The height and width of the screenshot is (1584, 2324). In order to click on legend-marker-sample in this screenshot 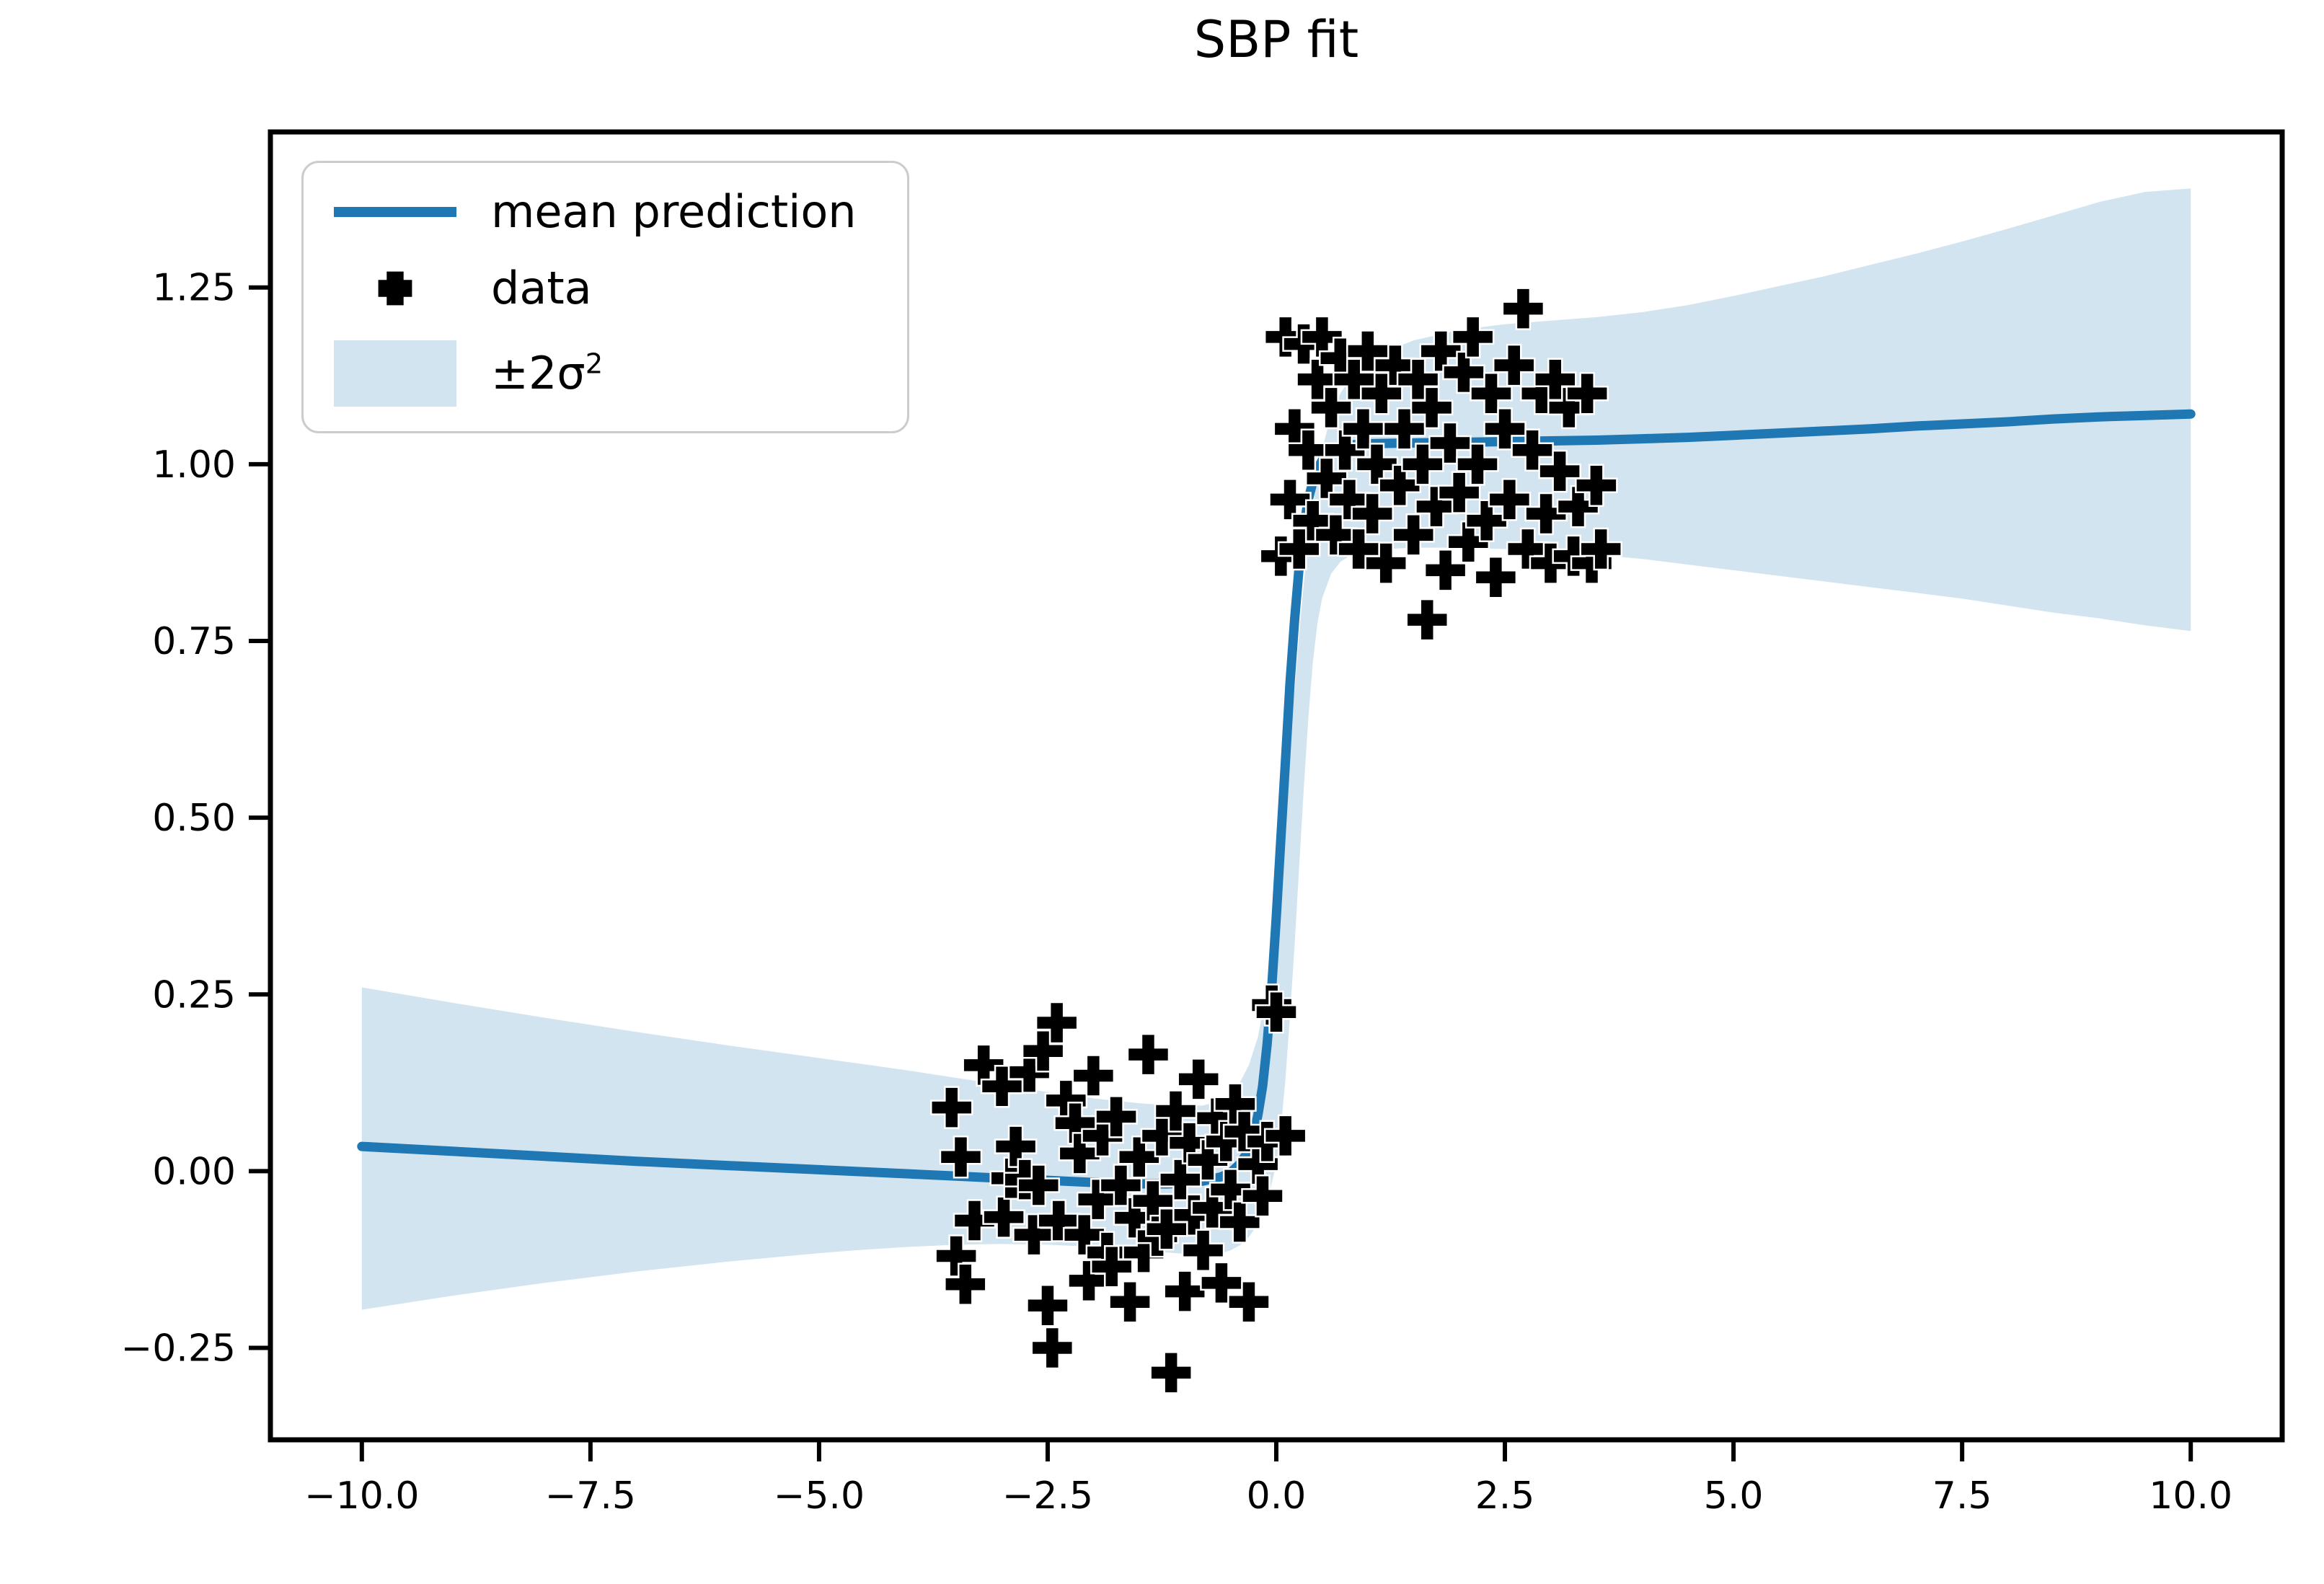, I will do `click(395, 288)`.